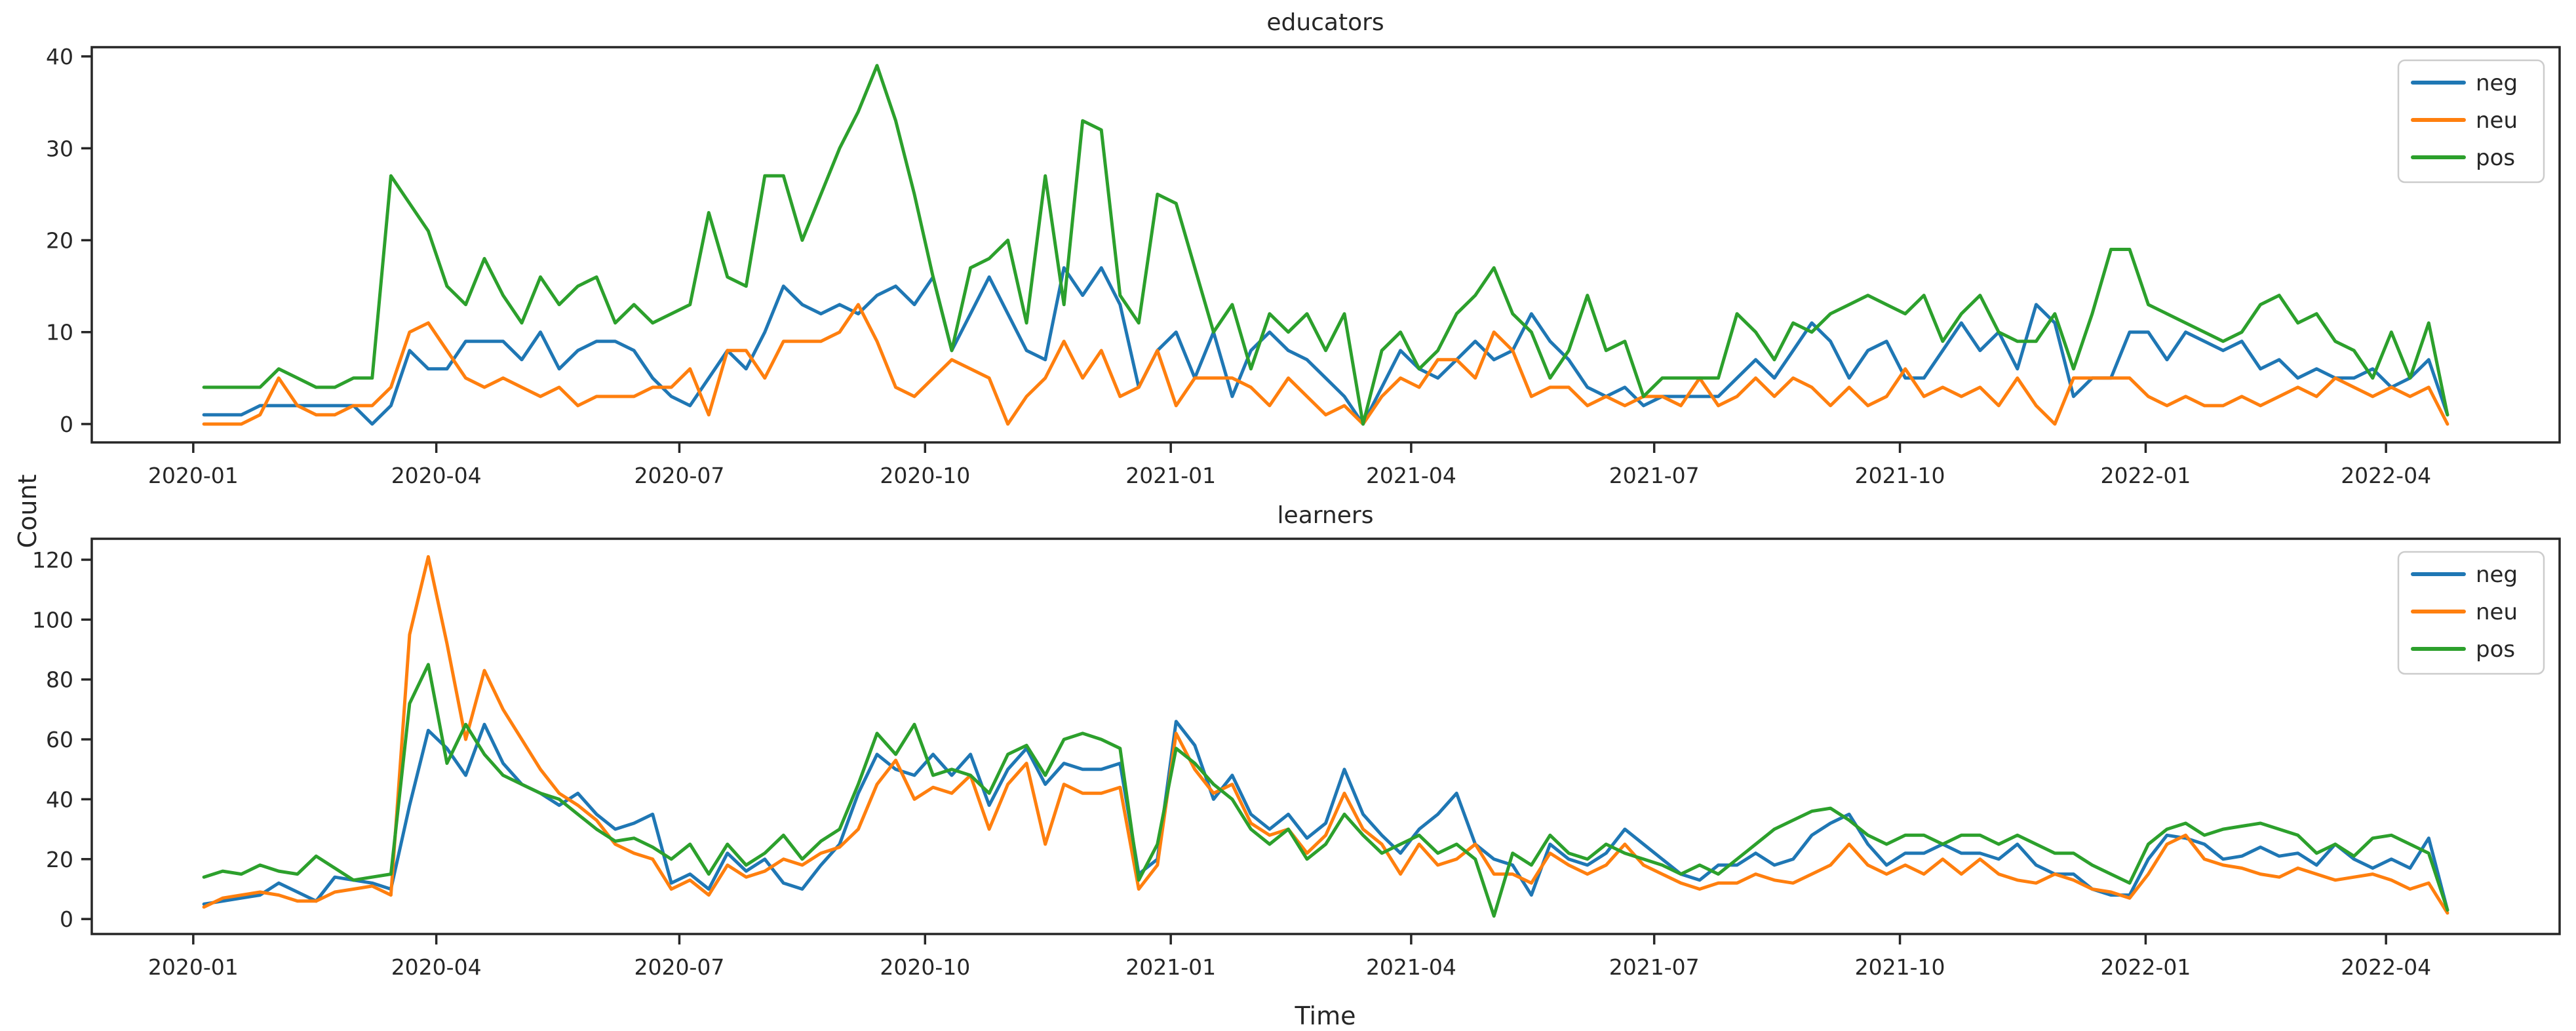  What do you see at coordinates (59, 332) in the screenshot?
I see `y-tick-label: 10` at bounding box center [59, 332].